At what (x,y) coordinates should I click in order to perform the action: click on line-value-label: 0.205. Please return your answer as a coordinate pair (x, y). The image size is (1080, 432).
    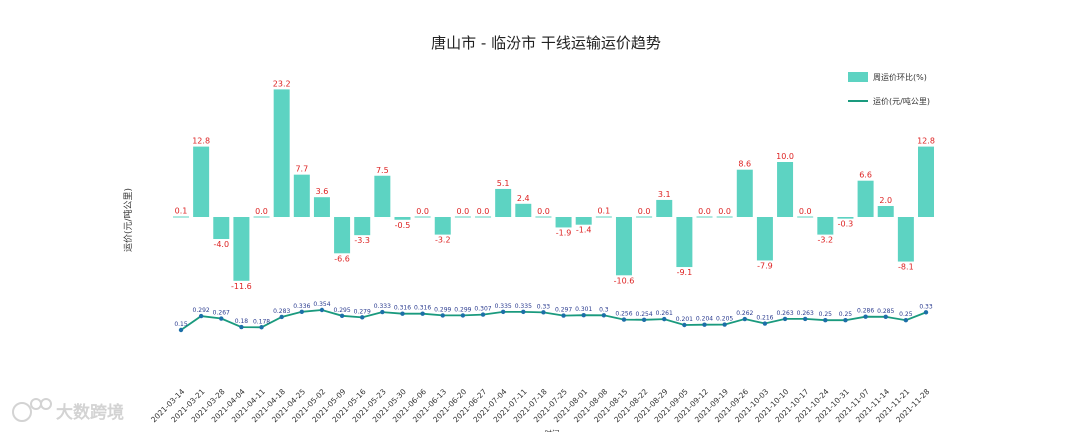
    Looking at the image, I should click on (724, 319).